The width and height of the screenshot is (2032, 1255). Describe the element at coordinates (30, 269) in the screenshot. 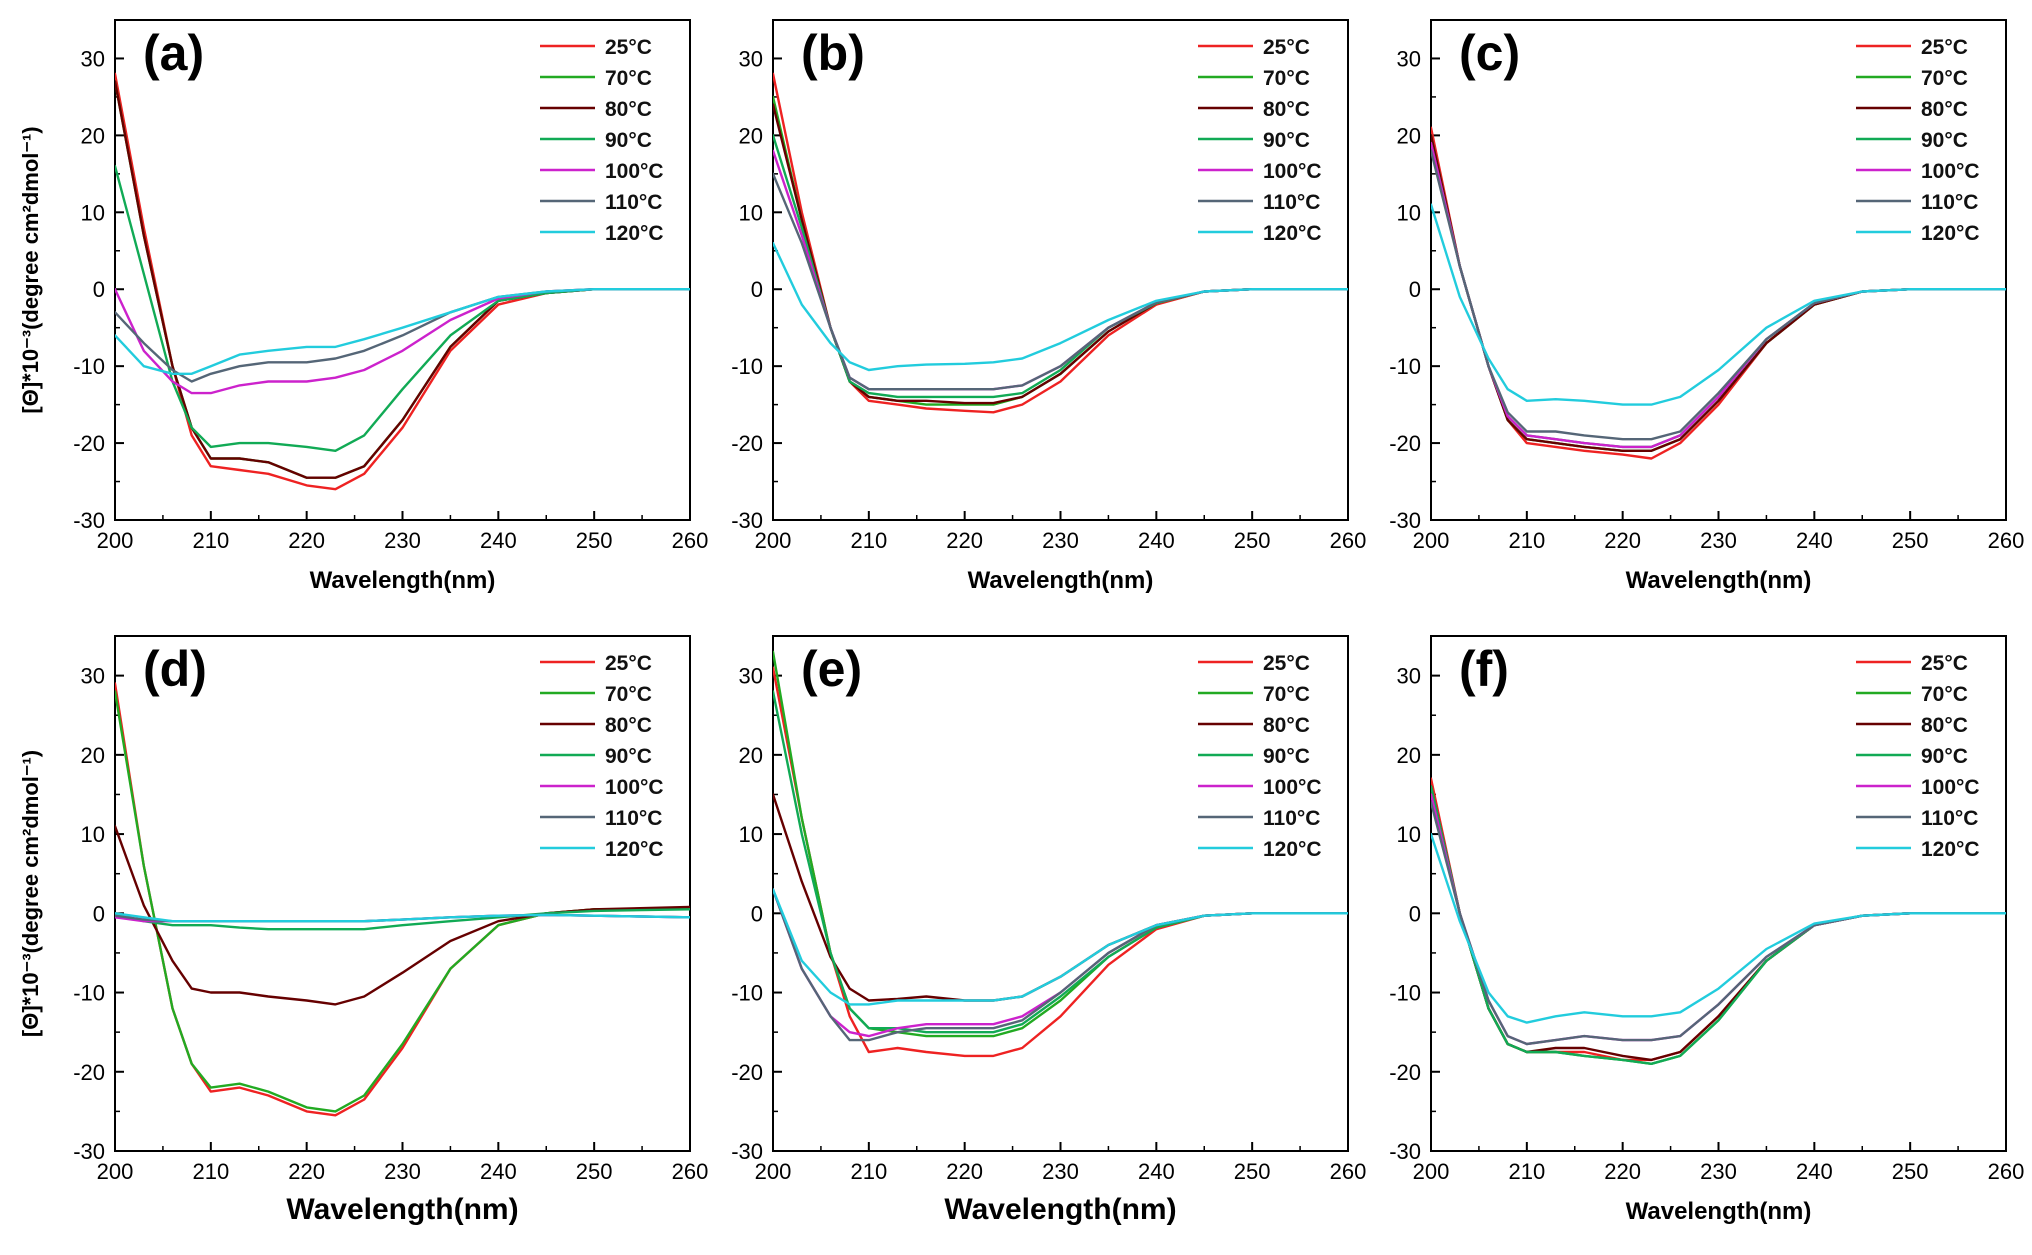

I see `y-axis-label: [Θ]*10⁻³(degree cm²dmol⁻¹)` at that location.